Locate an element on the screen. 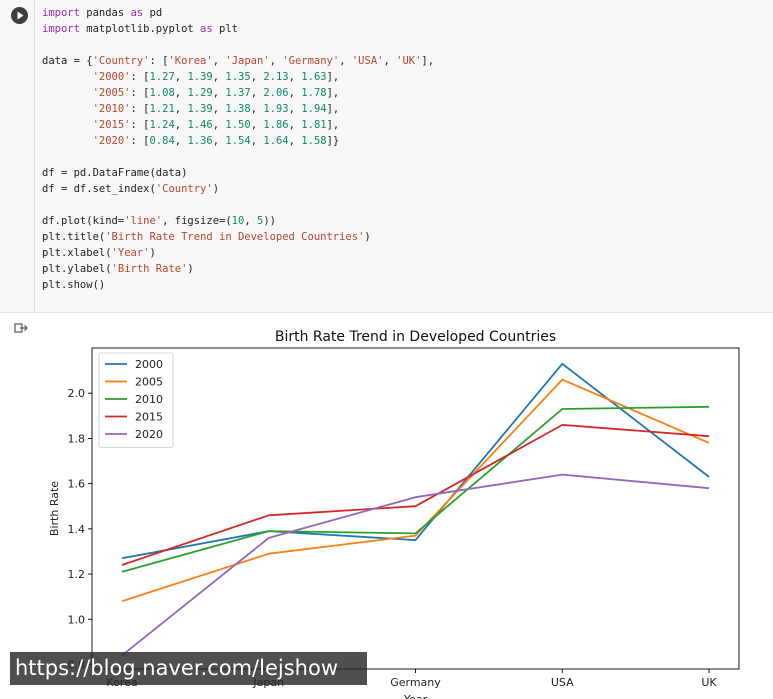  code-line: import pandas as pd is located at coordinates (238, 13).